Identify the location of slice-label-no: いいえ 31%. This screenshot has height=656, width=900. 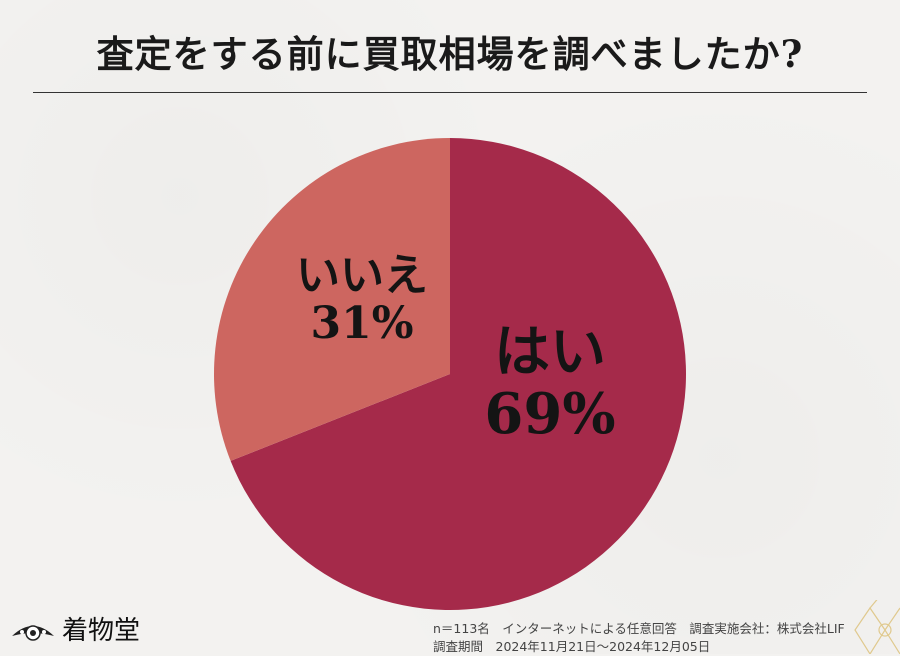
(362, 300).